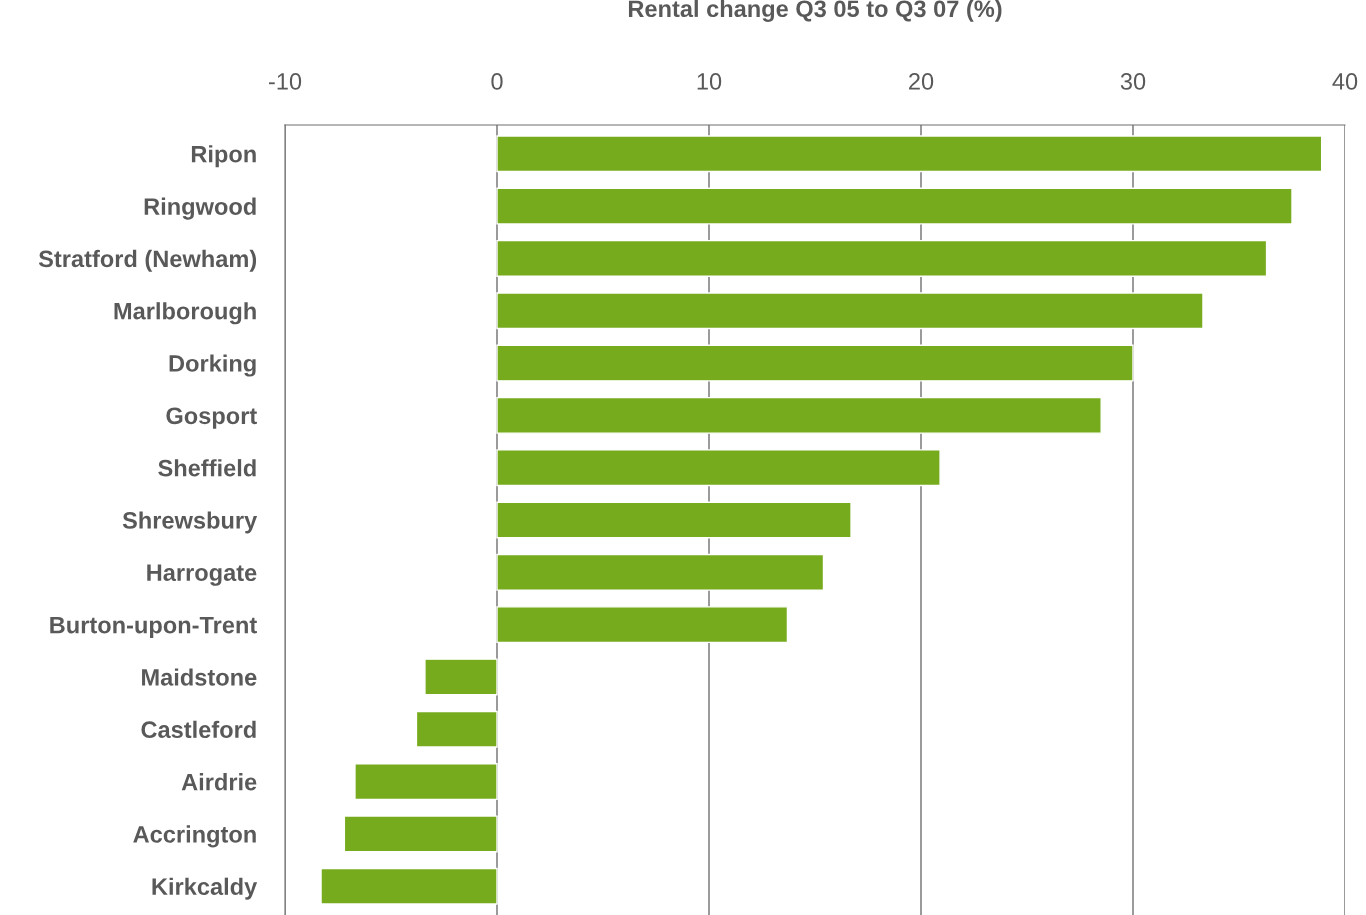 This screenshot has height=915, width=1366. Describe the element at coordinates (147, 260) in the screenshot. I see `y-tick-label: Stratford (Newham)` at that location.